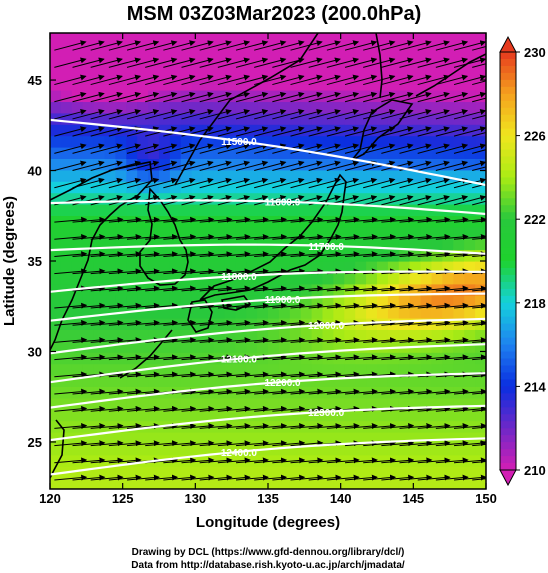 Image resolution: width=548 pixels, height=573 pixels. Describe the element at coordinates (535, 136) in the screenshot. I see `colorbar-tick-label: 226` at that location.